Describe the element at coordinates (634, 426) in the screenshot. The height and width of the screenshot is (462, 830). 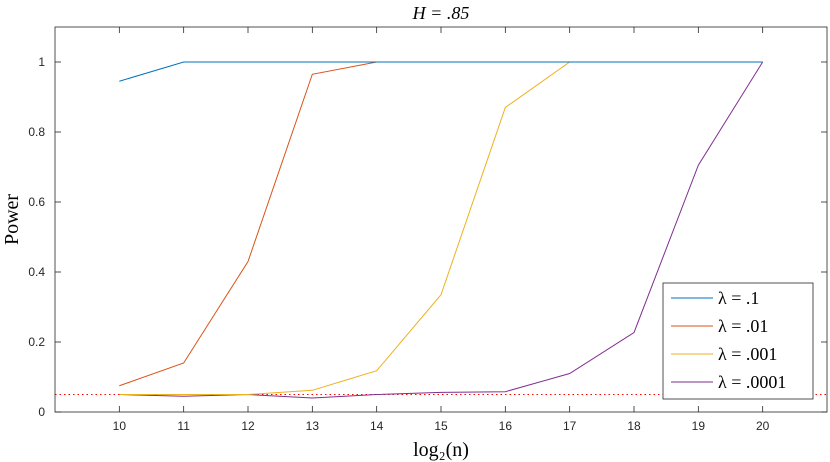
I see `x-tick-label: 18` at that location.